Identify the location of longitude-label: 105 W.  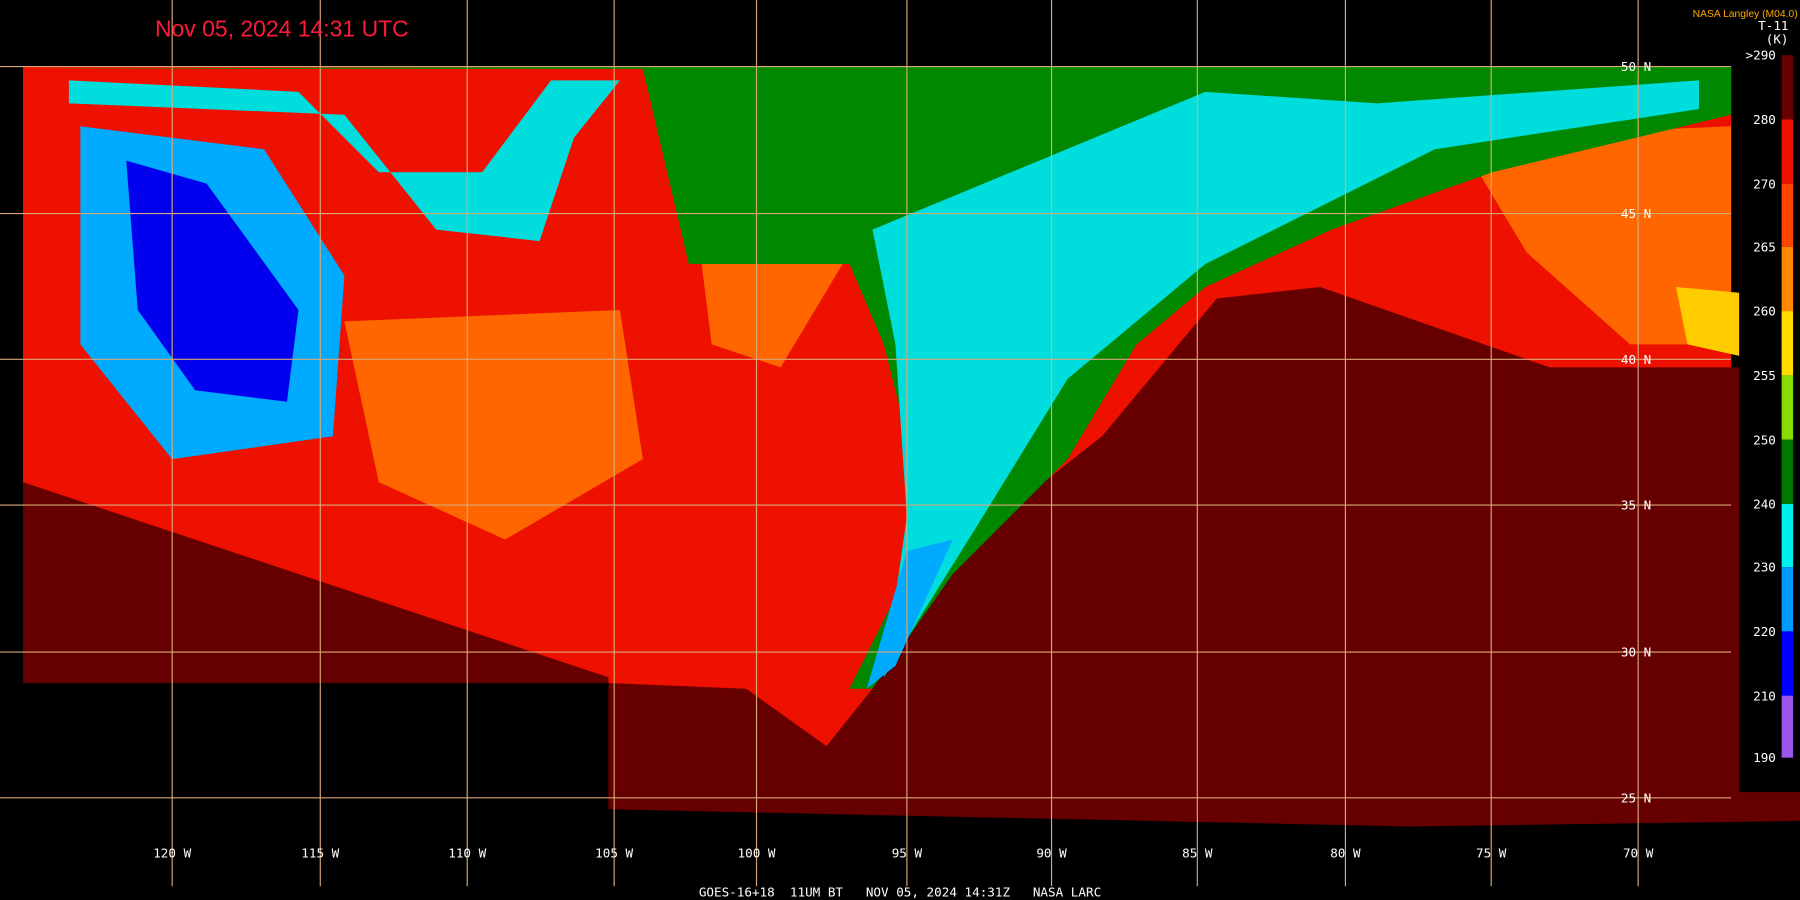
(614, 853).